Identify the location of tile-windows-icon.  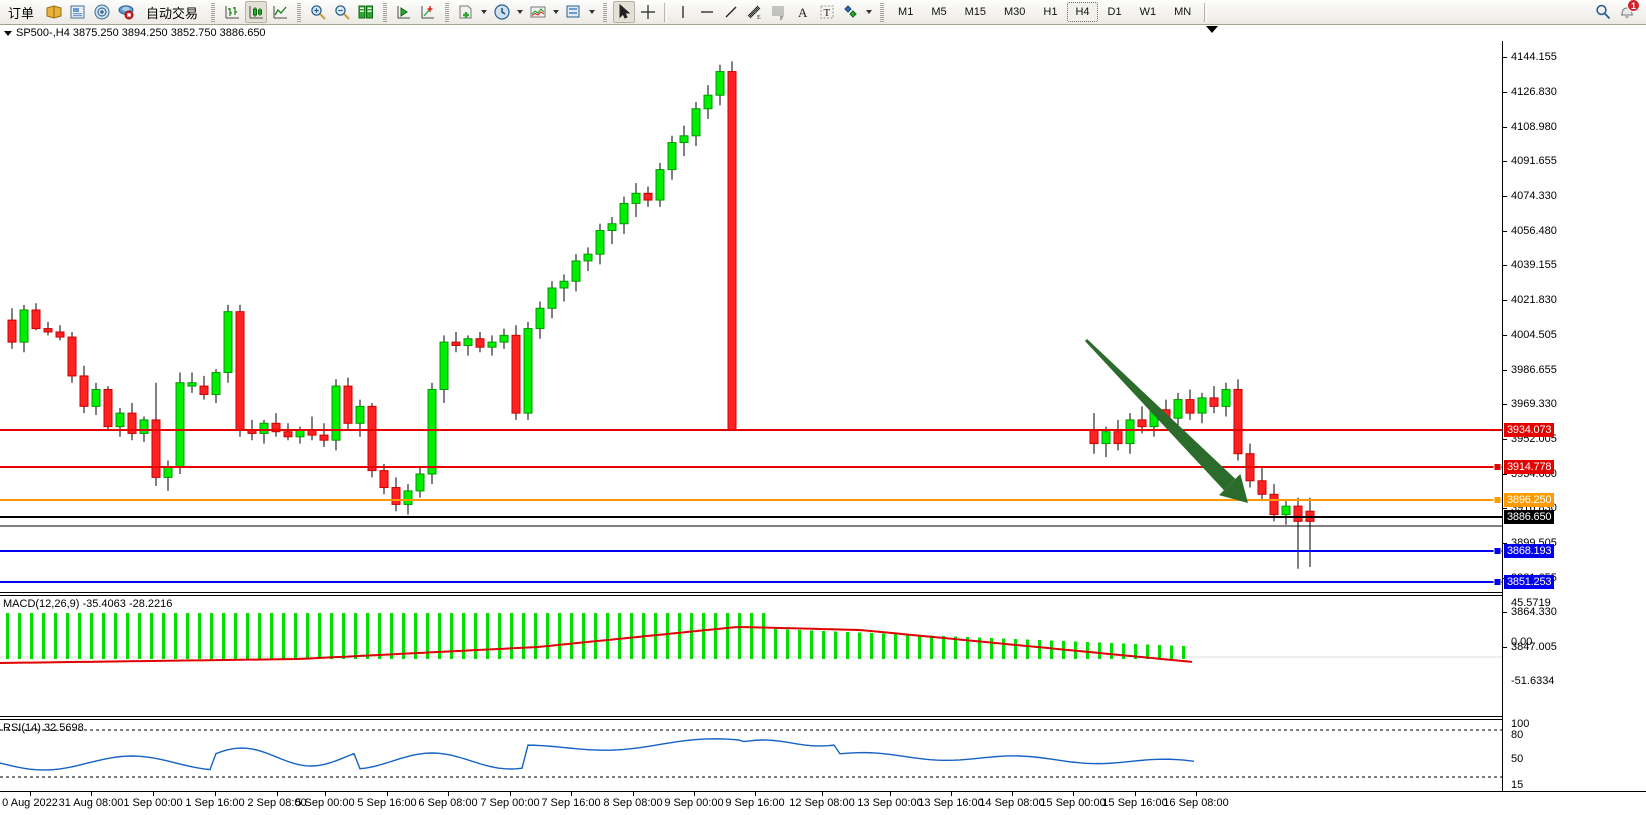
(366, 12).